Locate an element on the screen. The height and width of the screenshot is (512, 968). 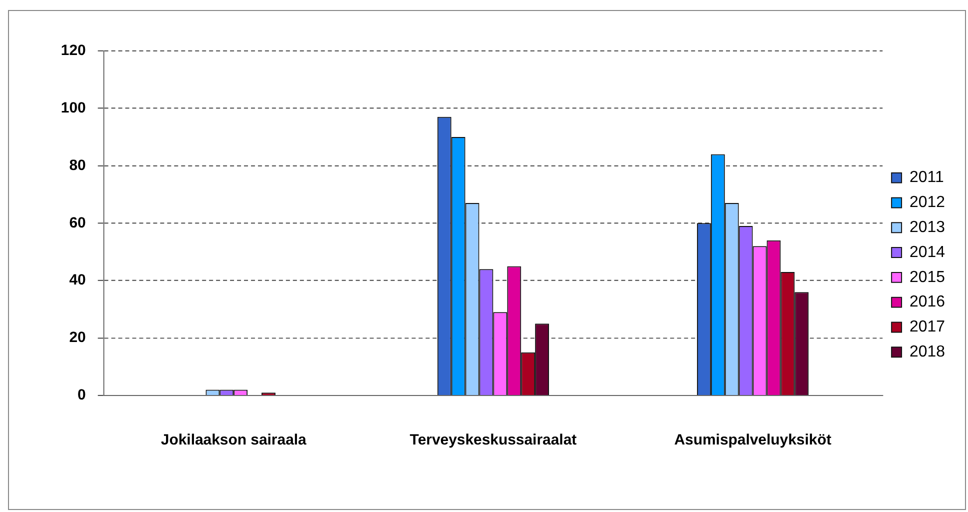
y-tick-label: 100 is located at coordinates (73, 107).